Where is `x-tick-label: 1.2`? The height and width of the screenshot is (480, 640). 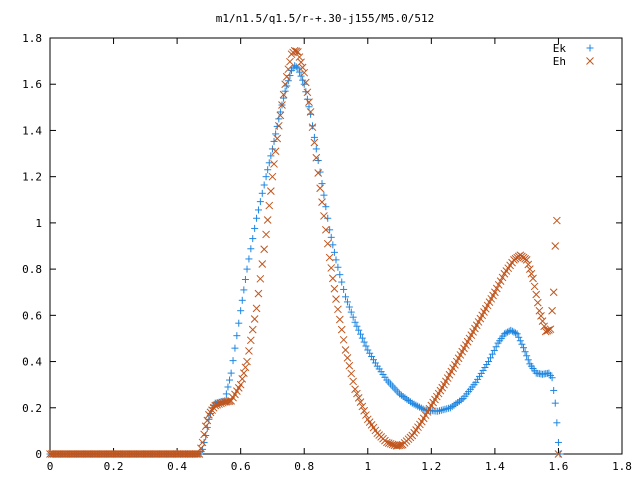 x-tick-label: 1.2 is located at coordinates (431, 466).